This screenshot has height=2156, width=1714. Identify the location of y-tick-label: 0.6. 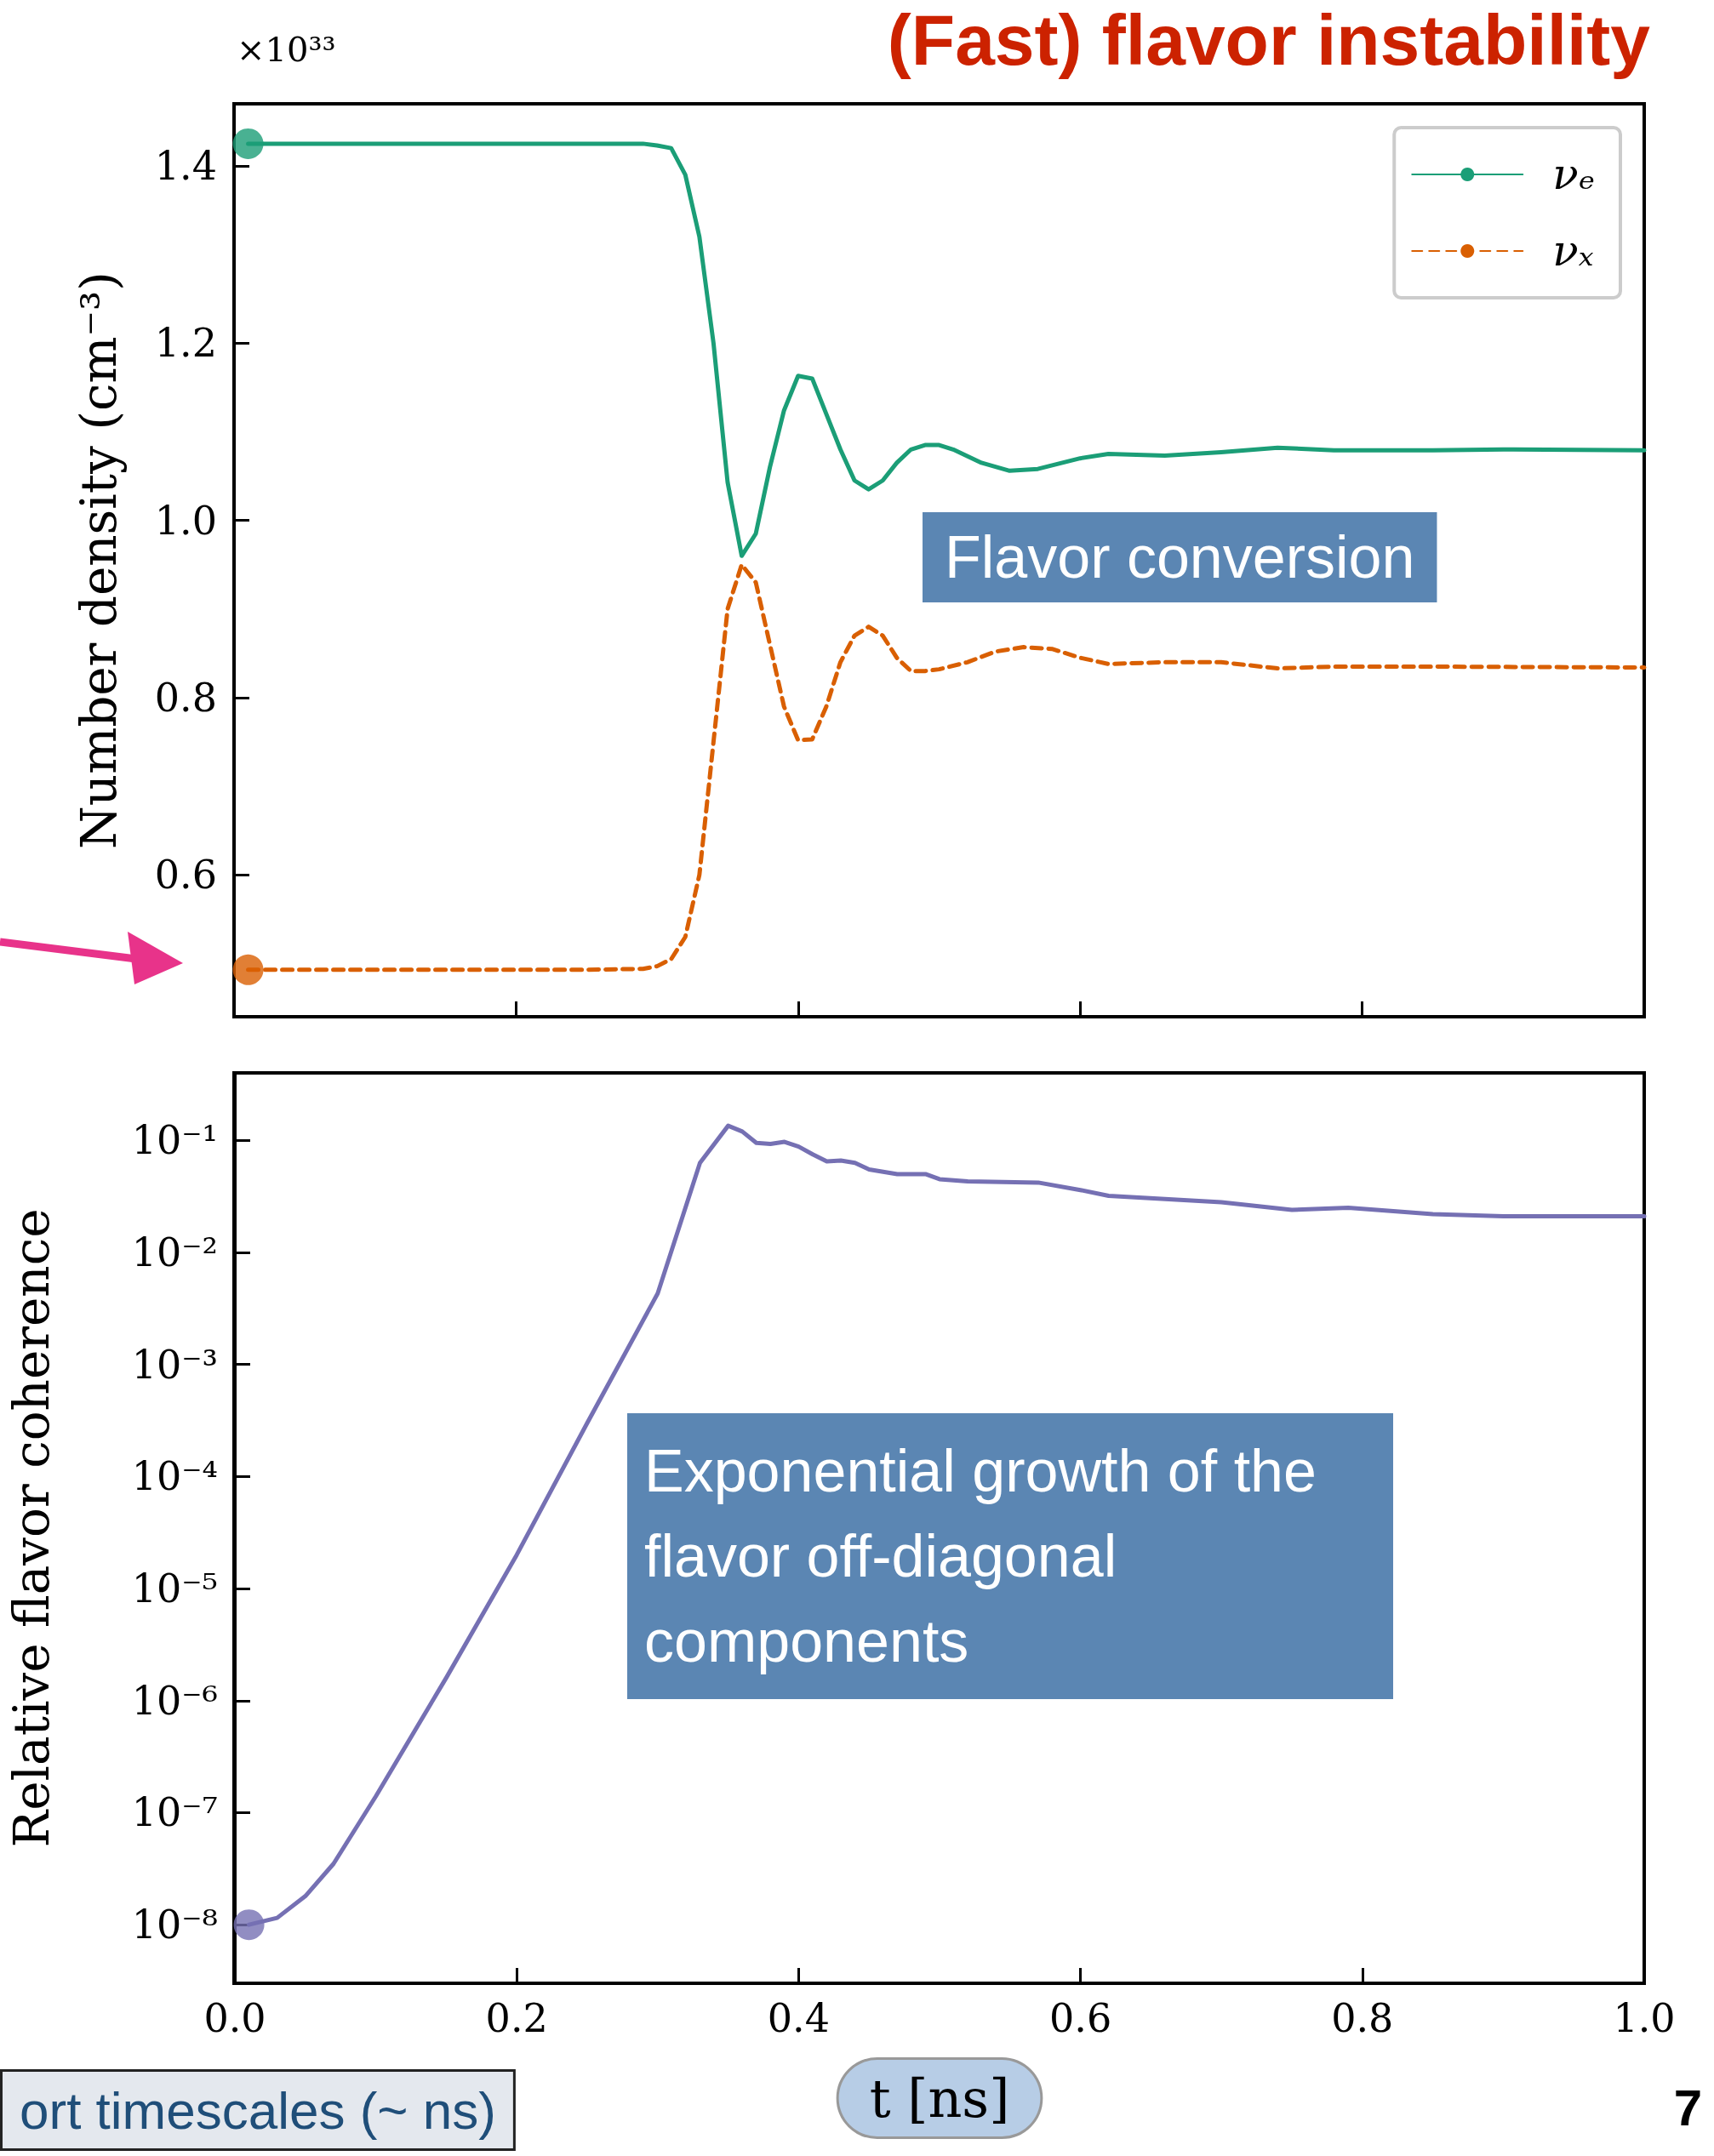
(185, 875).